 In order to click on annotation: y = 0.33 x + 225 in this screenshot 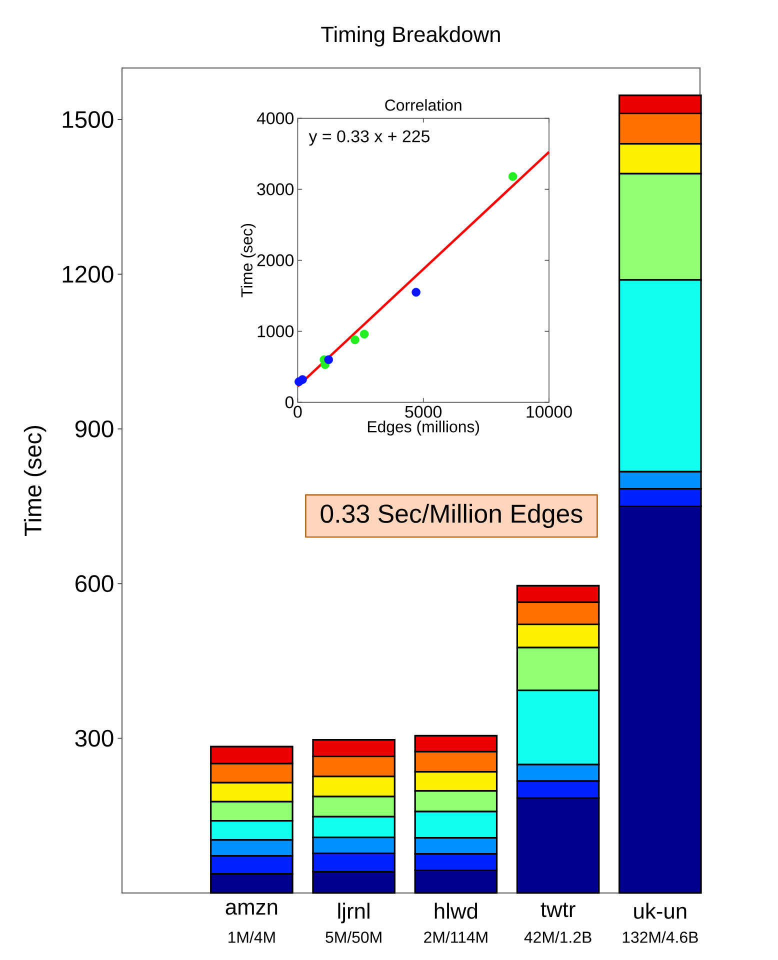, I will do `click(369, 138)`.